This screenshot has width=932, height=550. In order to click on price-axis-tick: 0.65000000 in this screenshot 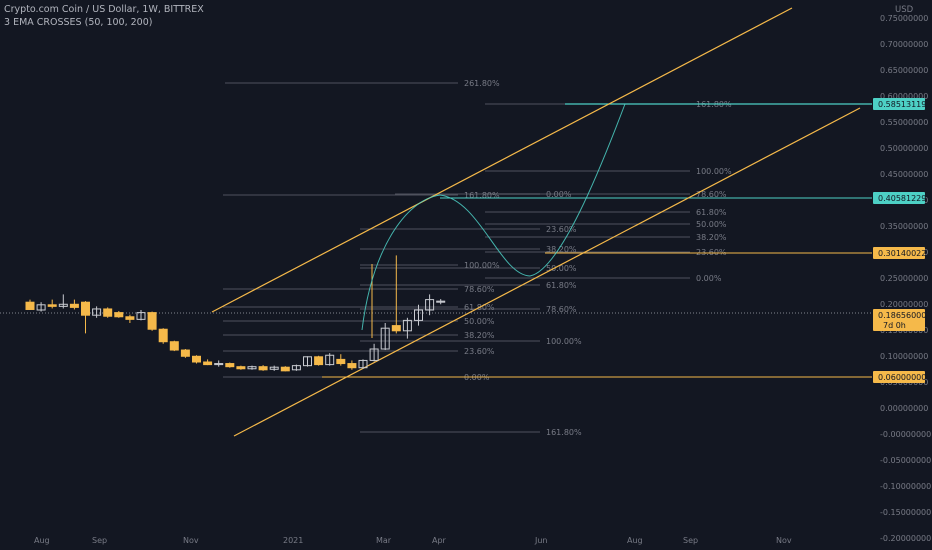, I will do `click(904, 70)`.